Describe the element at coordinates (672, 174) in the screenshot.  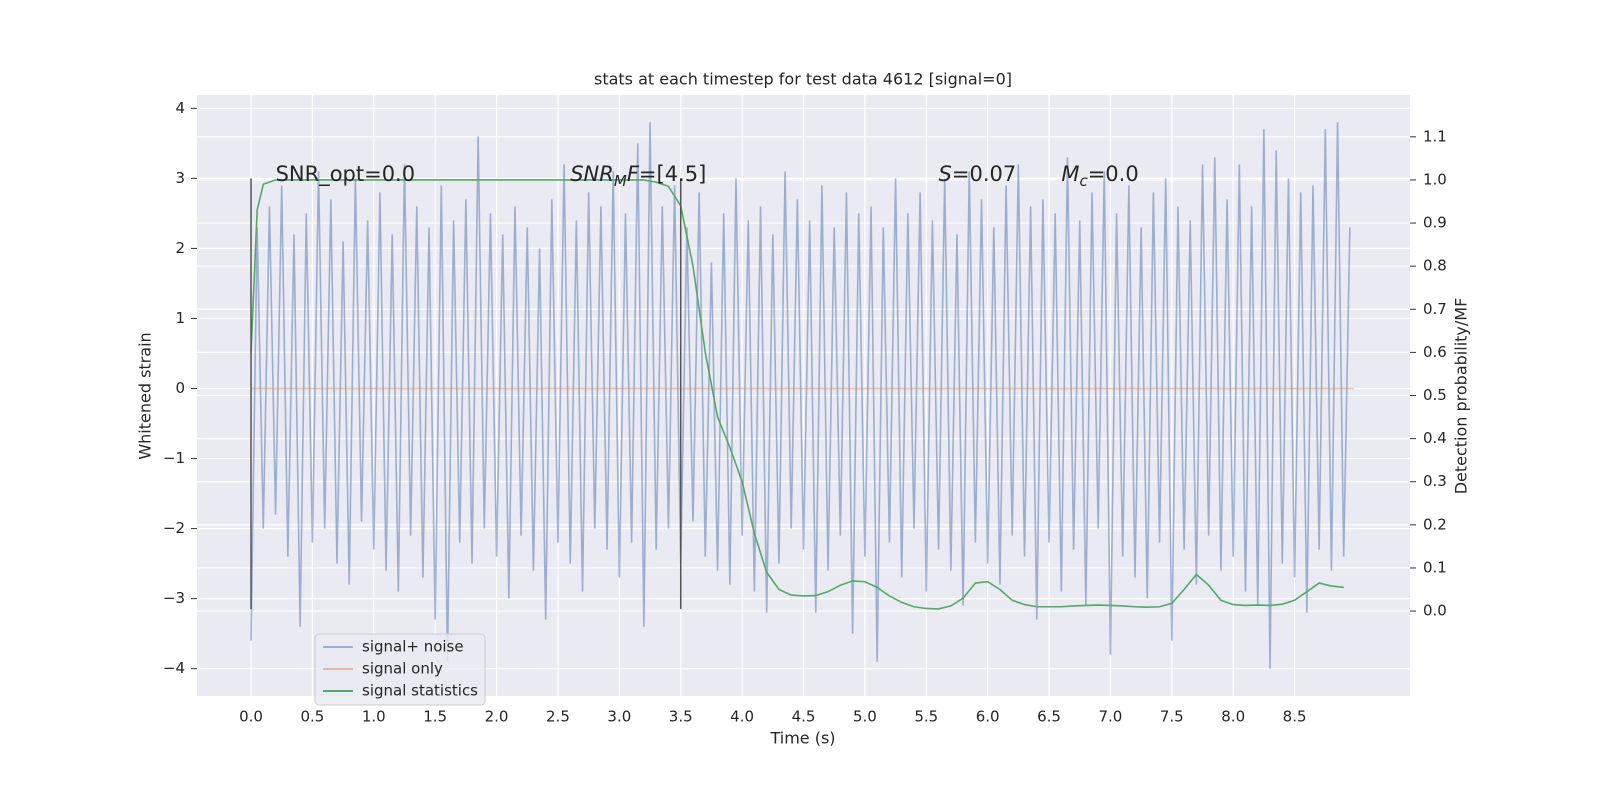
I see `annotation-part: =[4.5]` at that location.